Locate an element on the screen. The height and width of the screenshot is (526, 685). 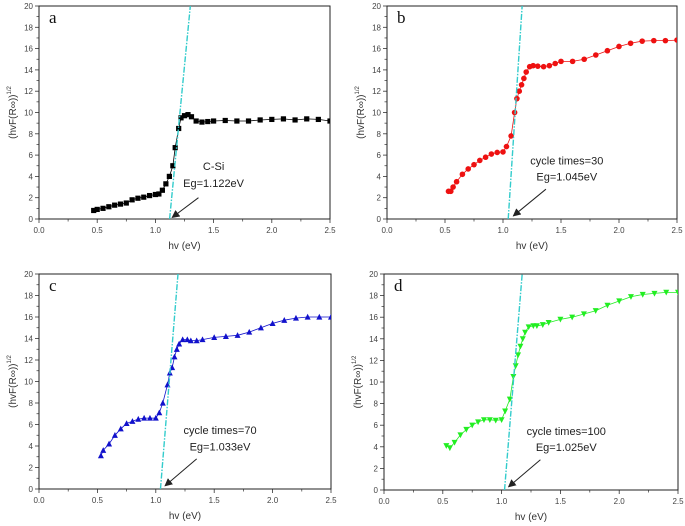
y-tick-label: 4 is located at coordinates (379, 176).